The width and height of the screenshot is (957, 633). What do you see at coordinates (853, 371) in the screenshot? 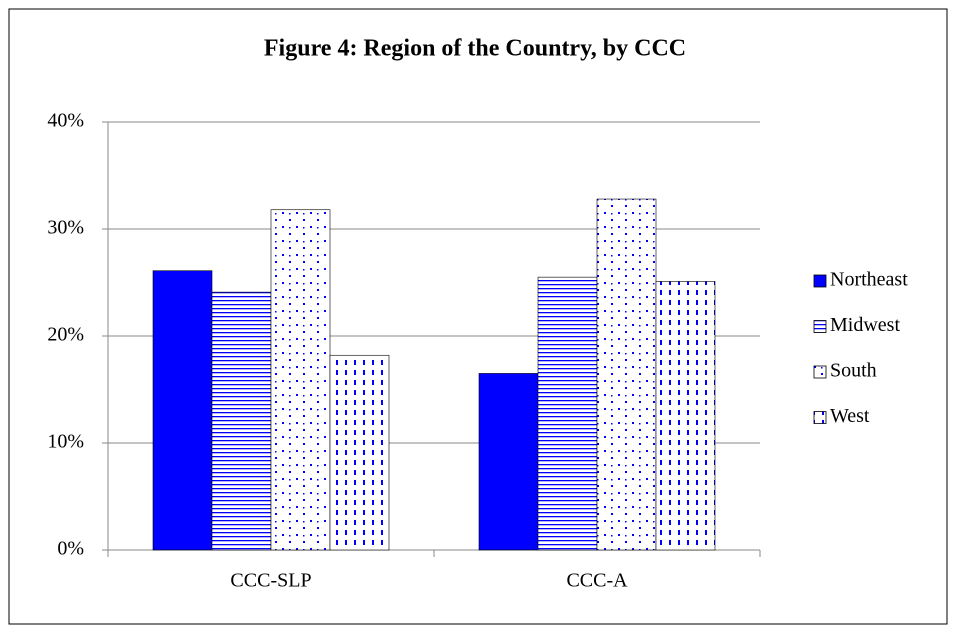
I see `legend-label: South` at bounding box center [853, 371].